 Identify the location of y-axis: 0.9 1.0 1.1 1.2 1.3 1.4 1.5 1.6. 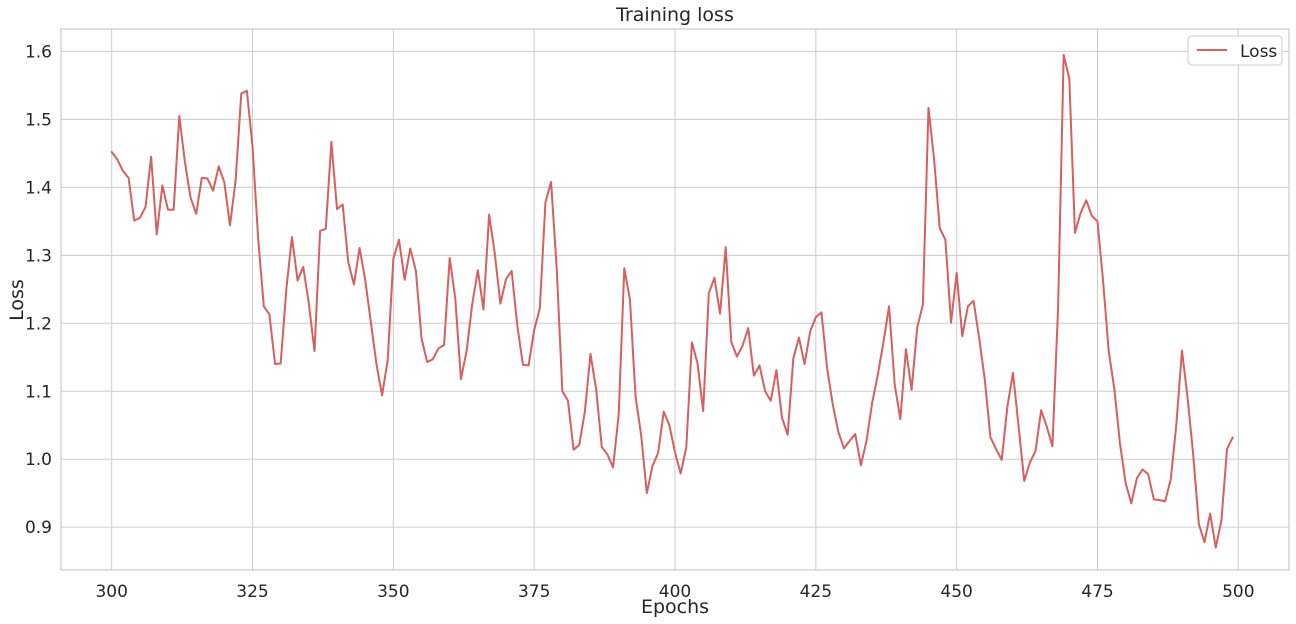
(38, 290).